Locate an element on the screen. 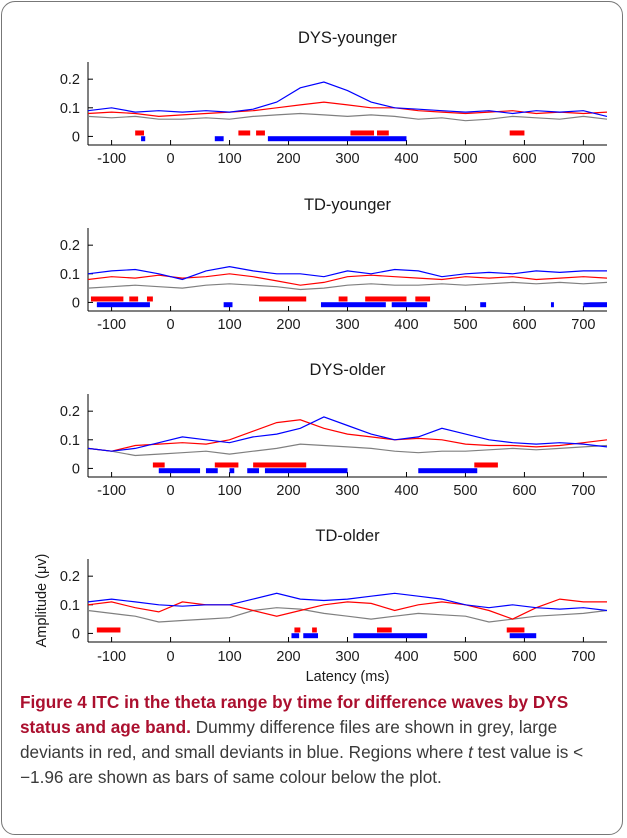 This screenshot has width=627, height=838. chart-title: DYS-younger is located at coordinates (348, 38).